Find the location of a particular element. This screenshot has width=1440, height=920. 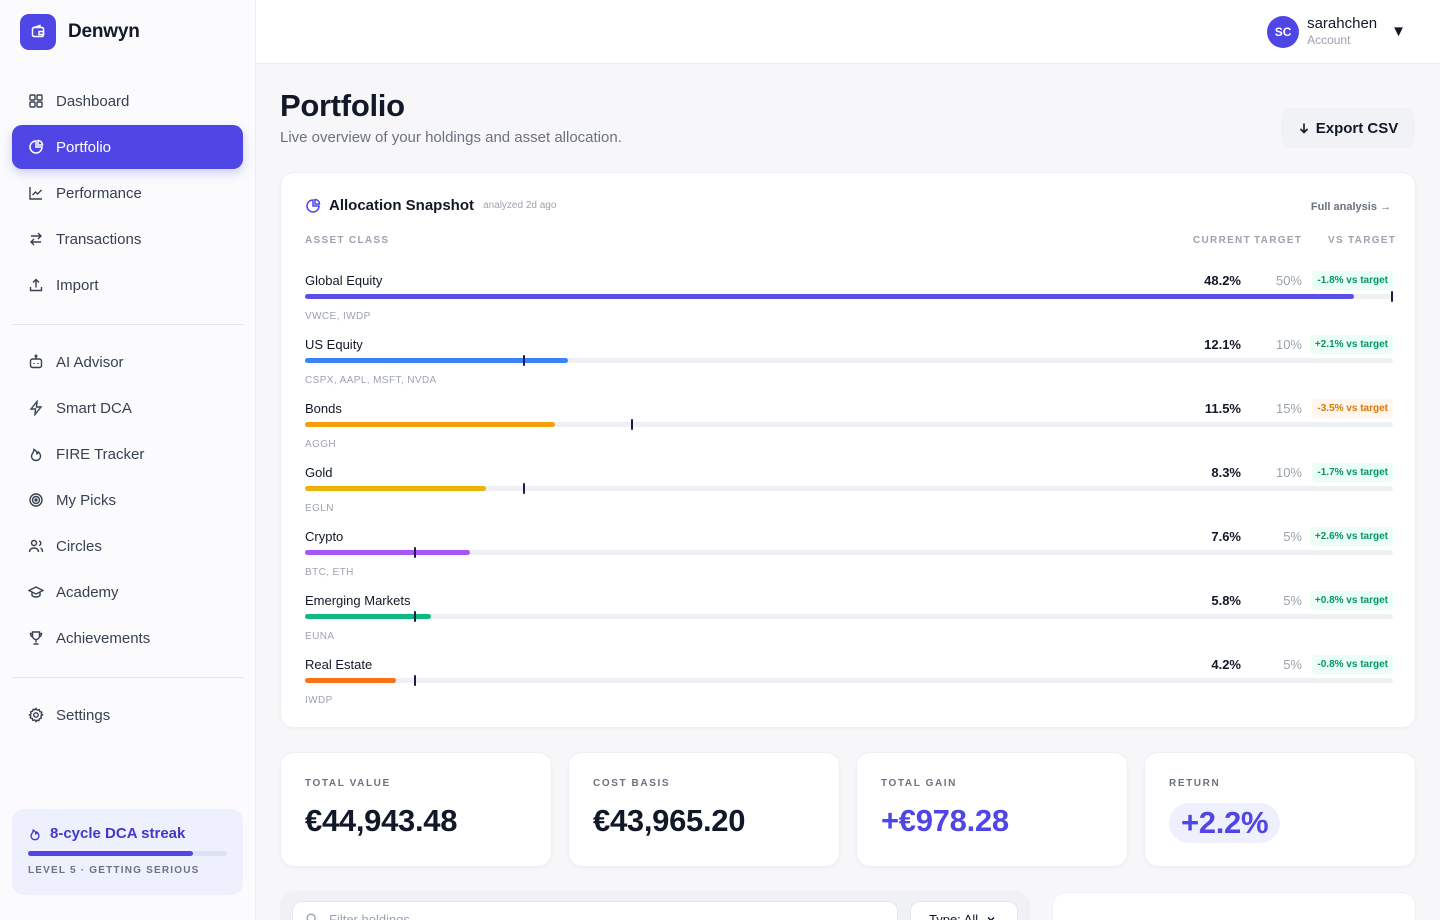

asset-tickers: EUNA is located at coordinates (320, 636).